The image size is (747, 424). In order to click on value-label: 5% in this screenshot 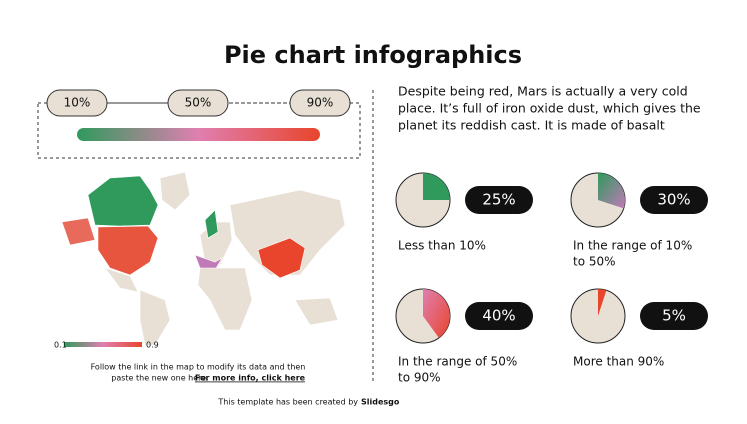, I will do `click(674, 316)`.